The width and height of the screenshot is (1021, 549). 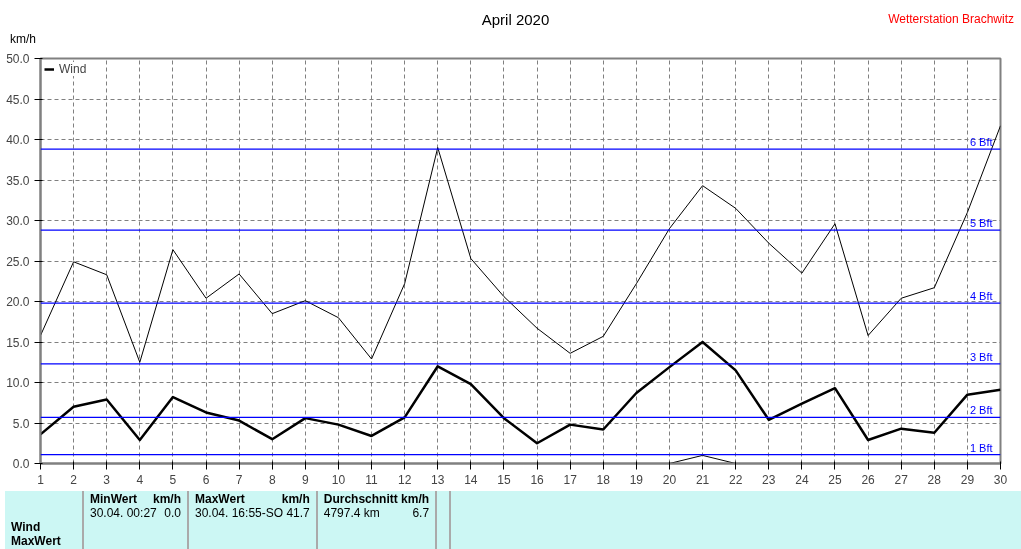 What do you see at coordinates (981, 223) in the screenshot?
I see `ref-line-label: 5 Bft` at bounding box center [981, 223].